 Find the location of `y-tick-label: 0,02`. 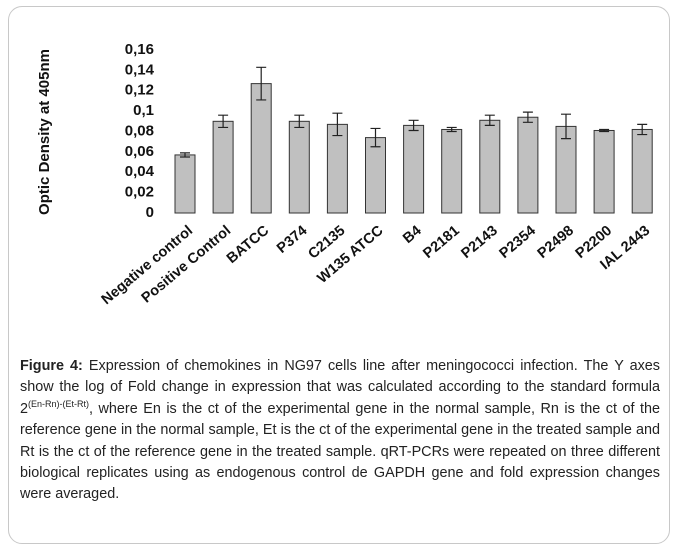

y-tick-label: 0,02 is located at coordinates (139, 192).